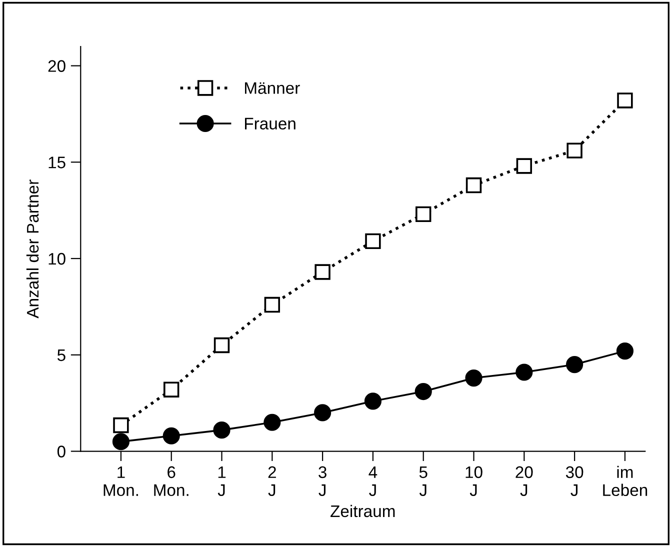  Describe the element at coordinates (272, 481) in the screenshot. I see `x-tick-label: 2 J` at that location.